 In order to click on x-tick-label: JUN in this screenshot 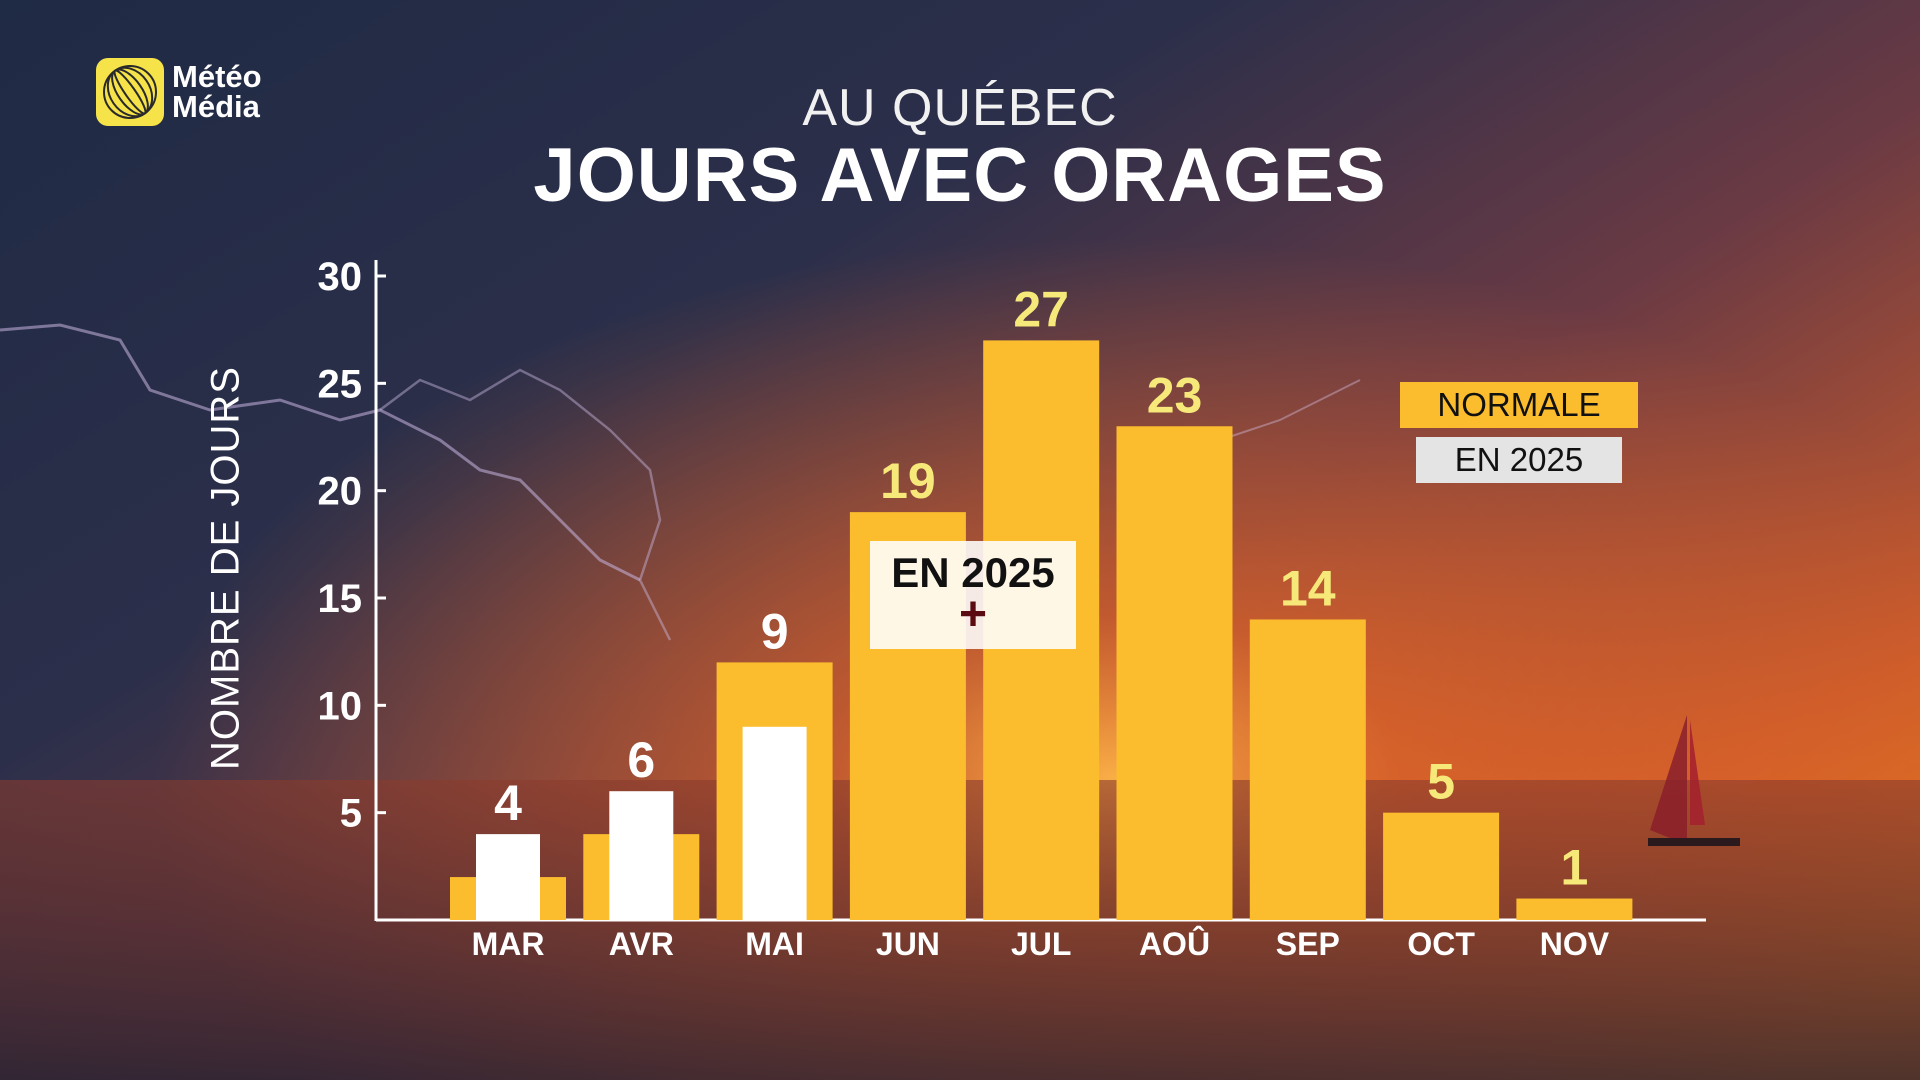, I will do `click(908, 944)`.